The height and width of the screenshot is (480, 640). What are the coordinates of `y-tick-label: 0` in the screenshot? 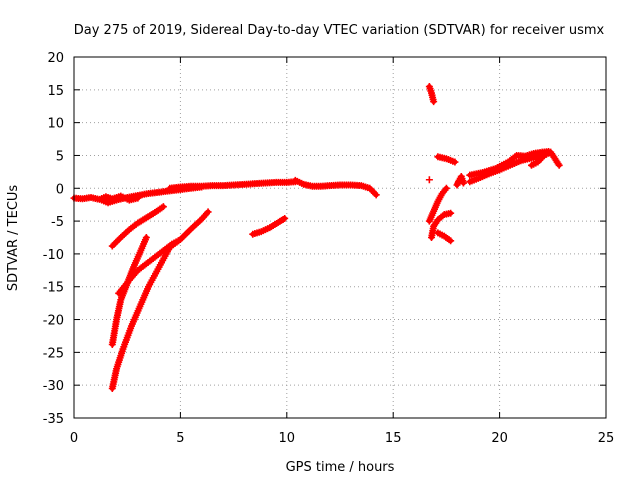 It's located at (60, 189).